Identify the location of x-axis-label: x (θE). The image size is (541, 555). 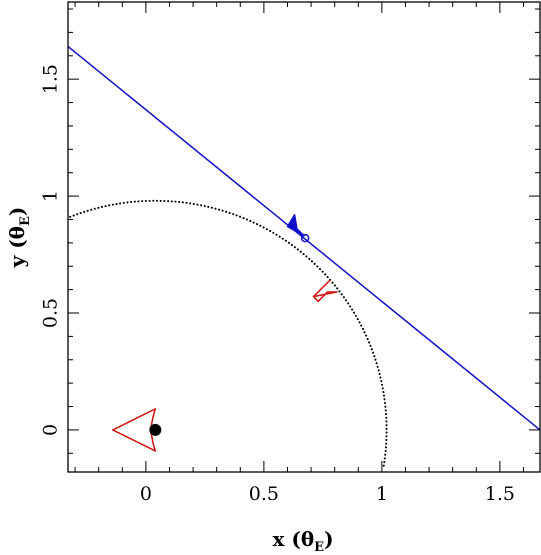
(302, 541).